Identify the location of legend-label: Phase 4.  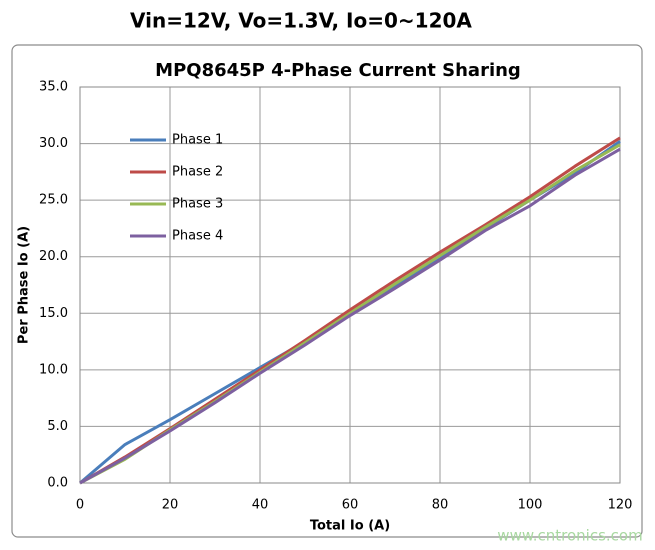
(197, 236).